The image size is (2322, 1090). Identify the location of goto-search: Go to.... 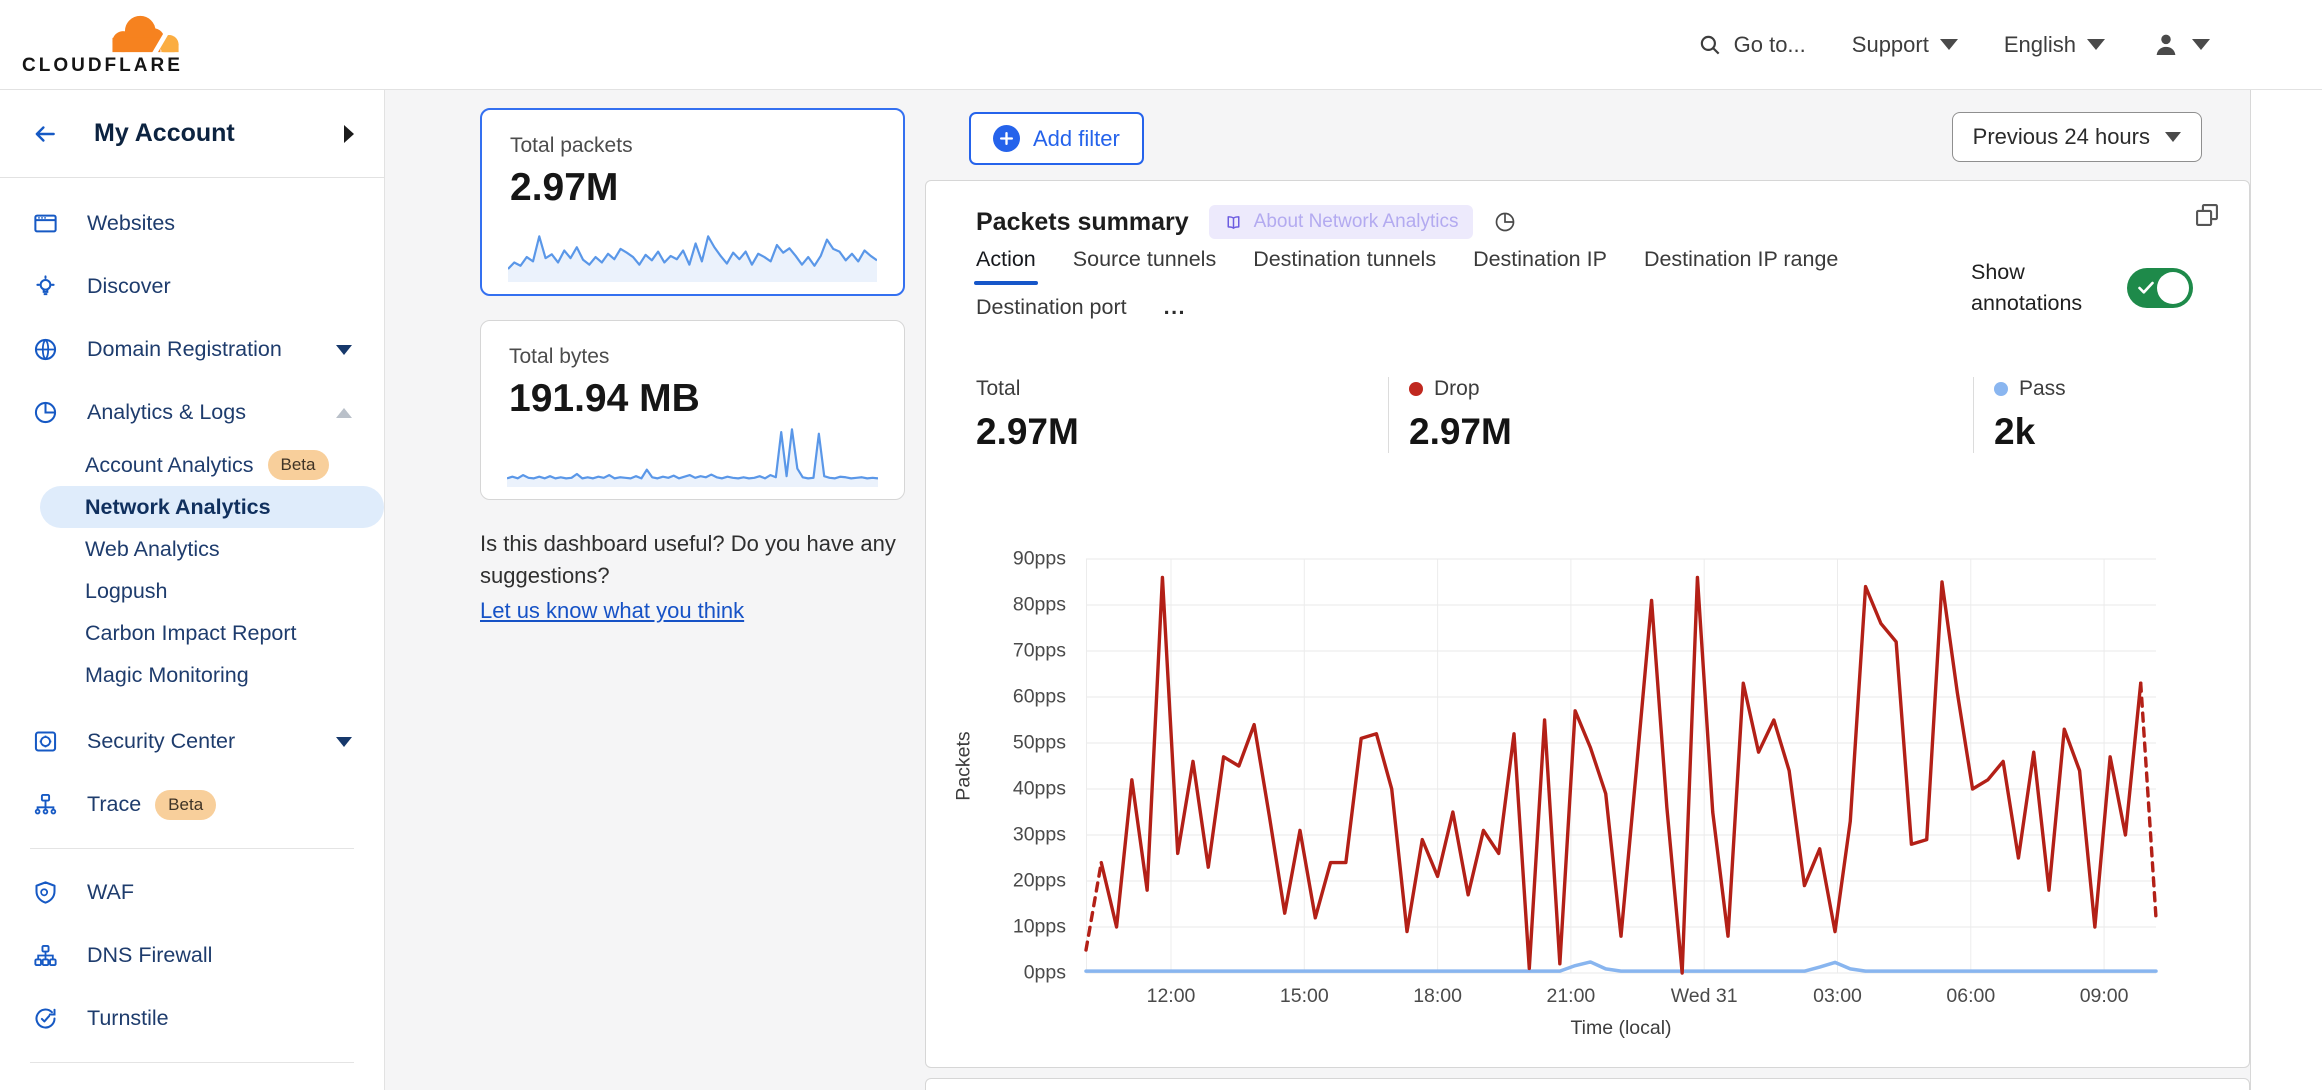
(1751, 45).